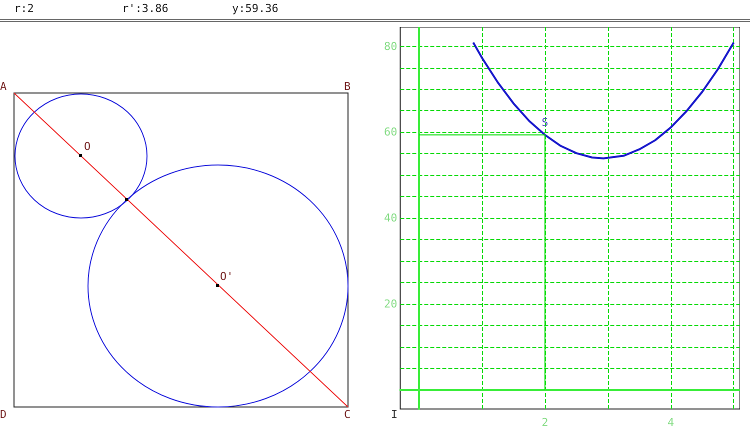 Image resolution: width=750 pixels, height=432 pixels. What do you see at coordinates (545, 122) in the screenshot?
I see `annotation: S` at bounding box center [545, 122].